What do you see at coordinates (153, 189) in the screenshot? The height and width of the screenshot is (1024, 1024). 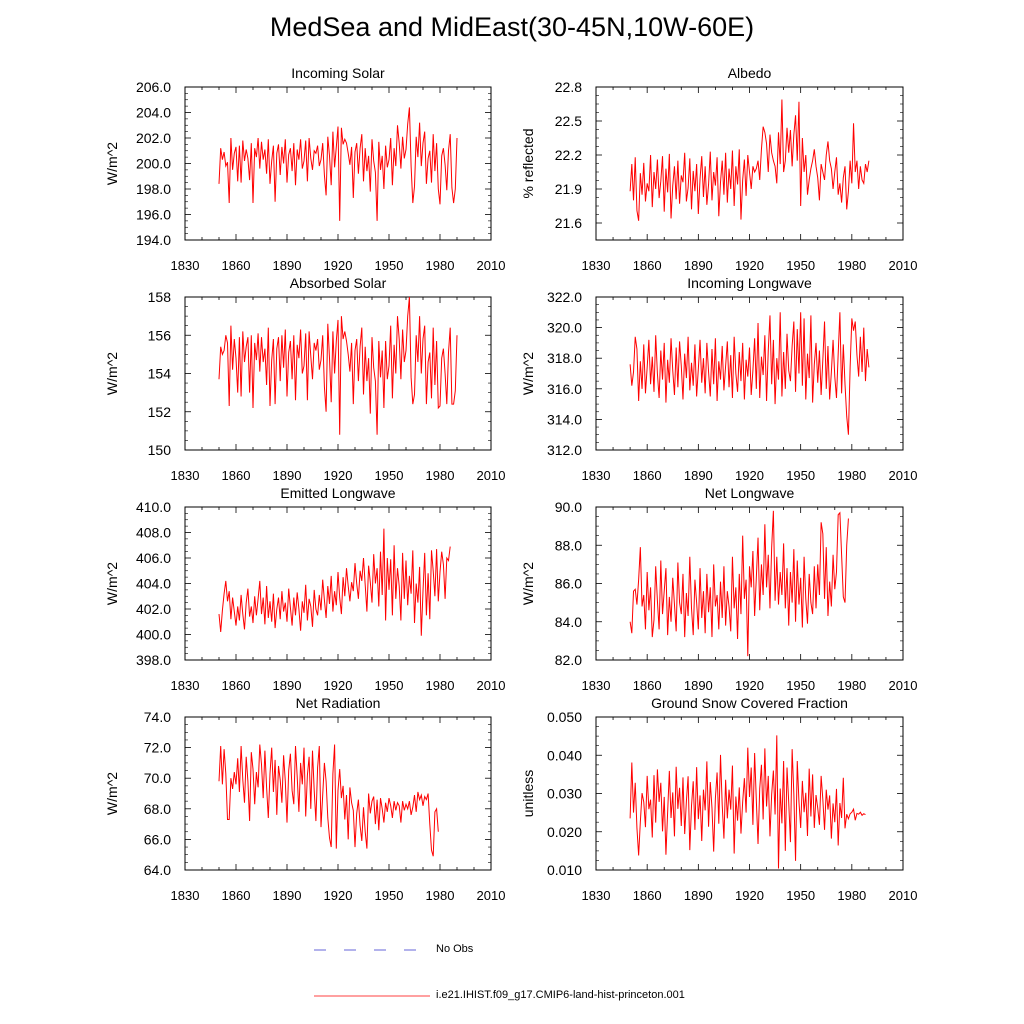 I see `y-tick-label: 198.0` at bounding box center [153, 189].